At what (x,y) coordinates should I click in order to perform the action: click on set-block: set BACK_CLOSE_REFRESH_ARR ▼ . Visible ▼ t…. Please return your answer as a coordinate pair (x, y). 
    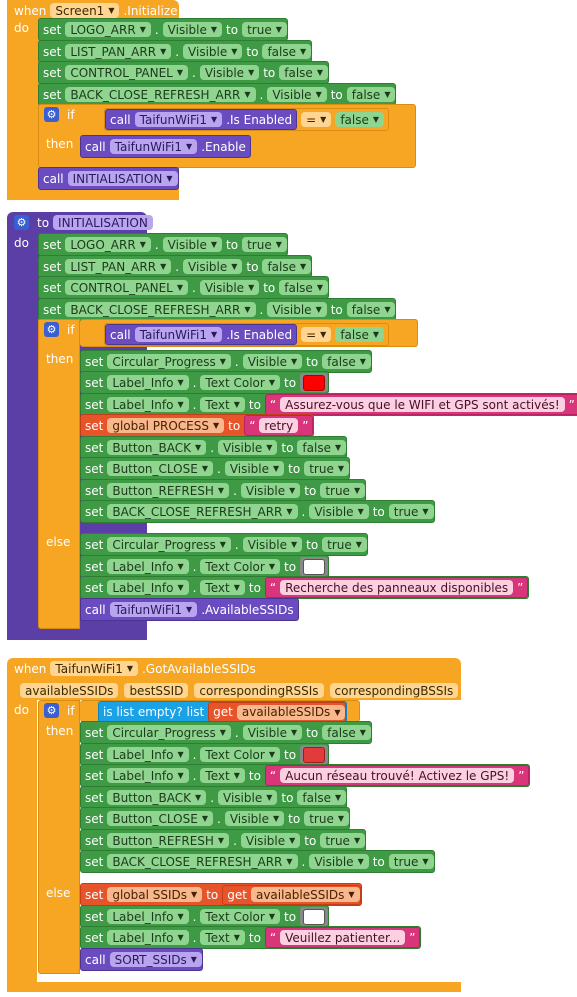
    Looking at the image, I should click on (257, 861).